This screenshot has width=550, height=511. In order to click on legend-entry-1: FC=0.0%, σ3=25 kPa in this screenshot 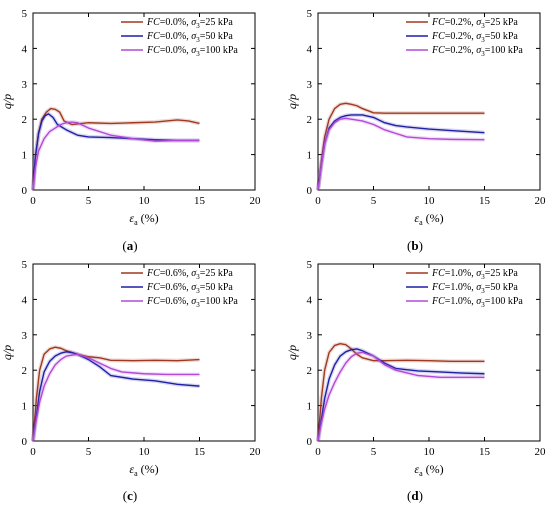, I will do `click(189, 23)`.